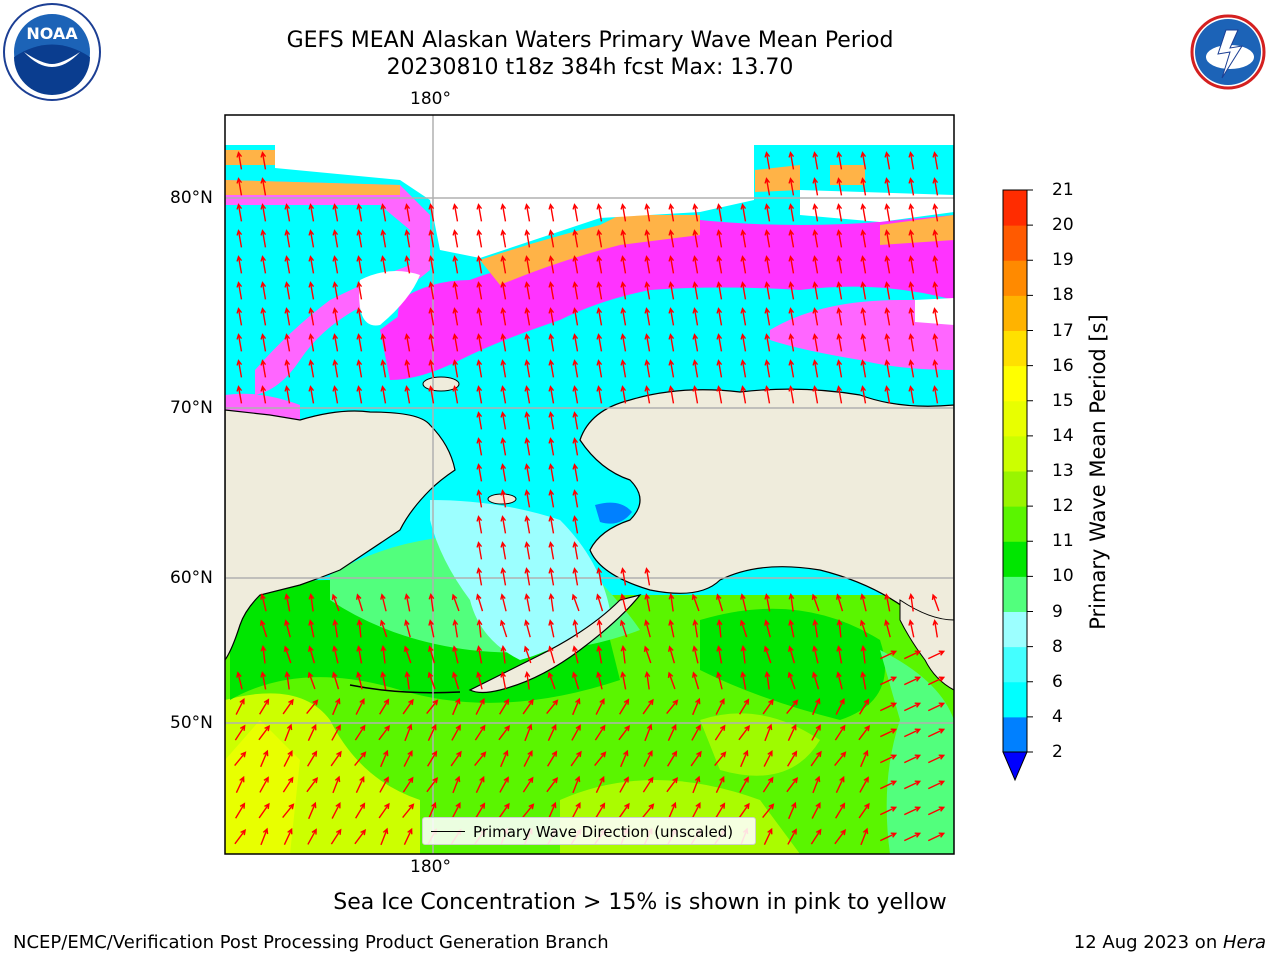 The height and width of the screenshot is (960, 1280). What do you see at coordinates (555, 643) in the screenshot?
I see `land-alaska-peninsula` at bounding box center [555, 643].